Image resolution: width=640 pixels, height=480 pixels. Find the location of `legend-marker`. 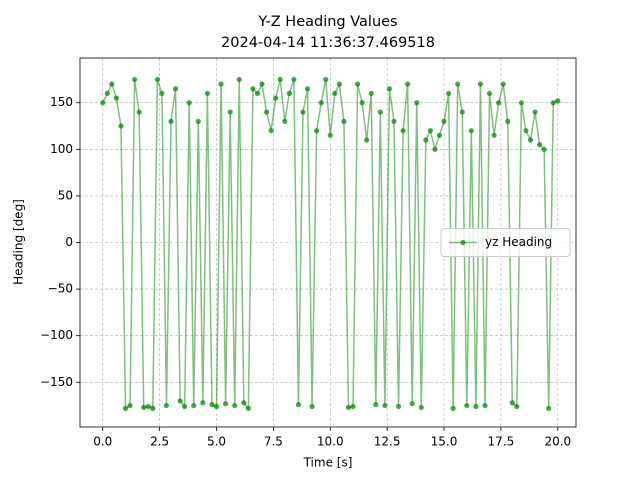

legend-marker is located at coordinates (463, 242).